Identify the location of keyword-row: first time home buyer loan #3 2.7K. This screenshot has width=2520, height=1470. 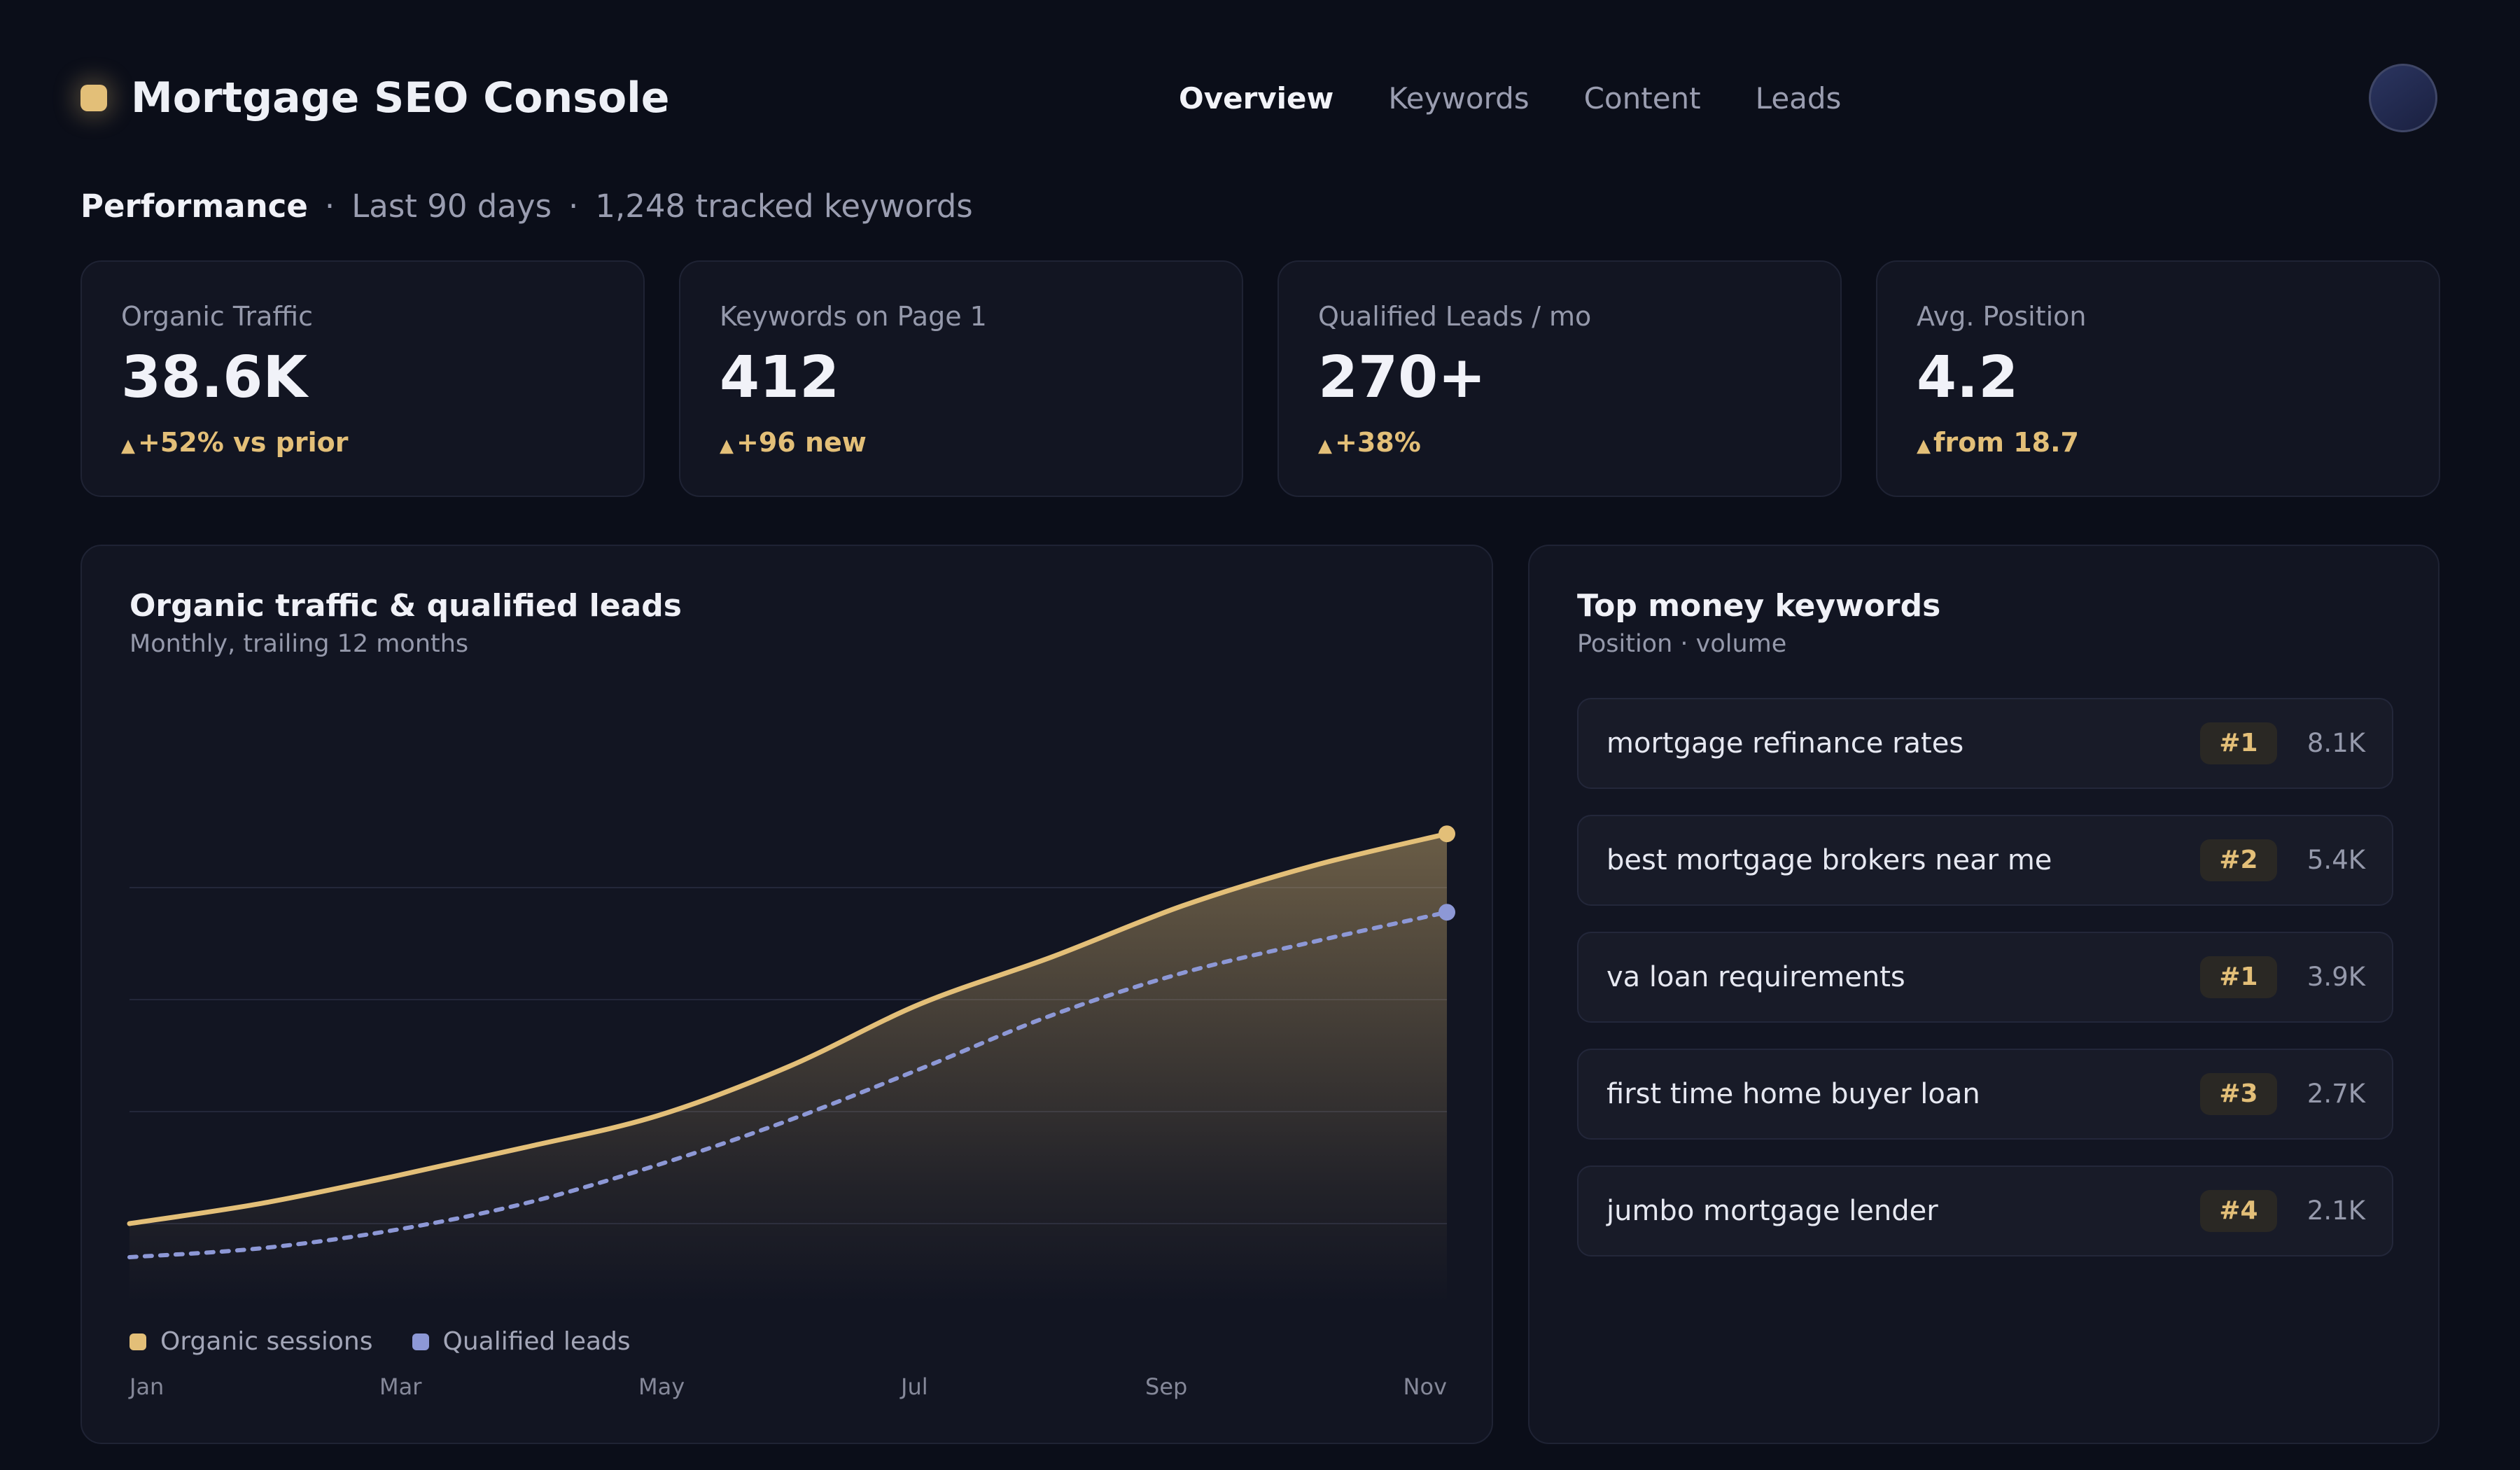
(1985, 1094).